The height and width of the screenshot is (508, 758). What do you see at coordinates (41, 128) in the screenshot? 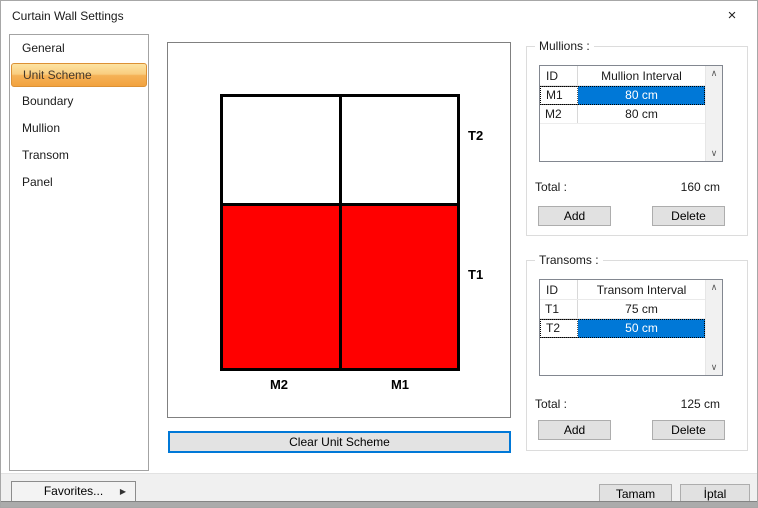
I see `sidebar-item-mullion: Mullion` at bounding box center [41, 128].